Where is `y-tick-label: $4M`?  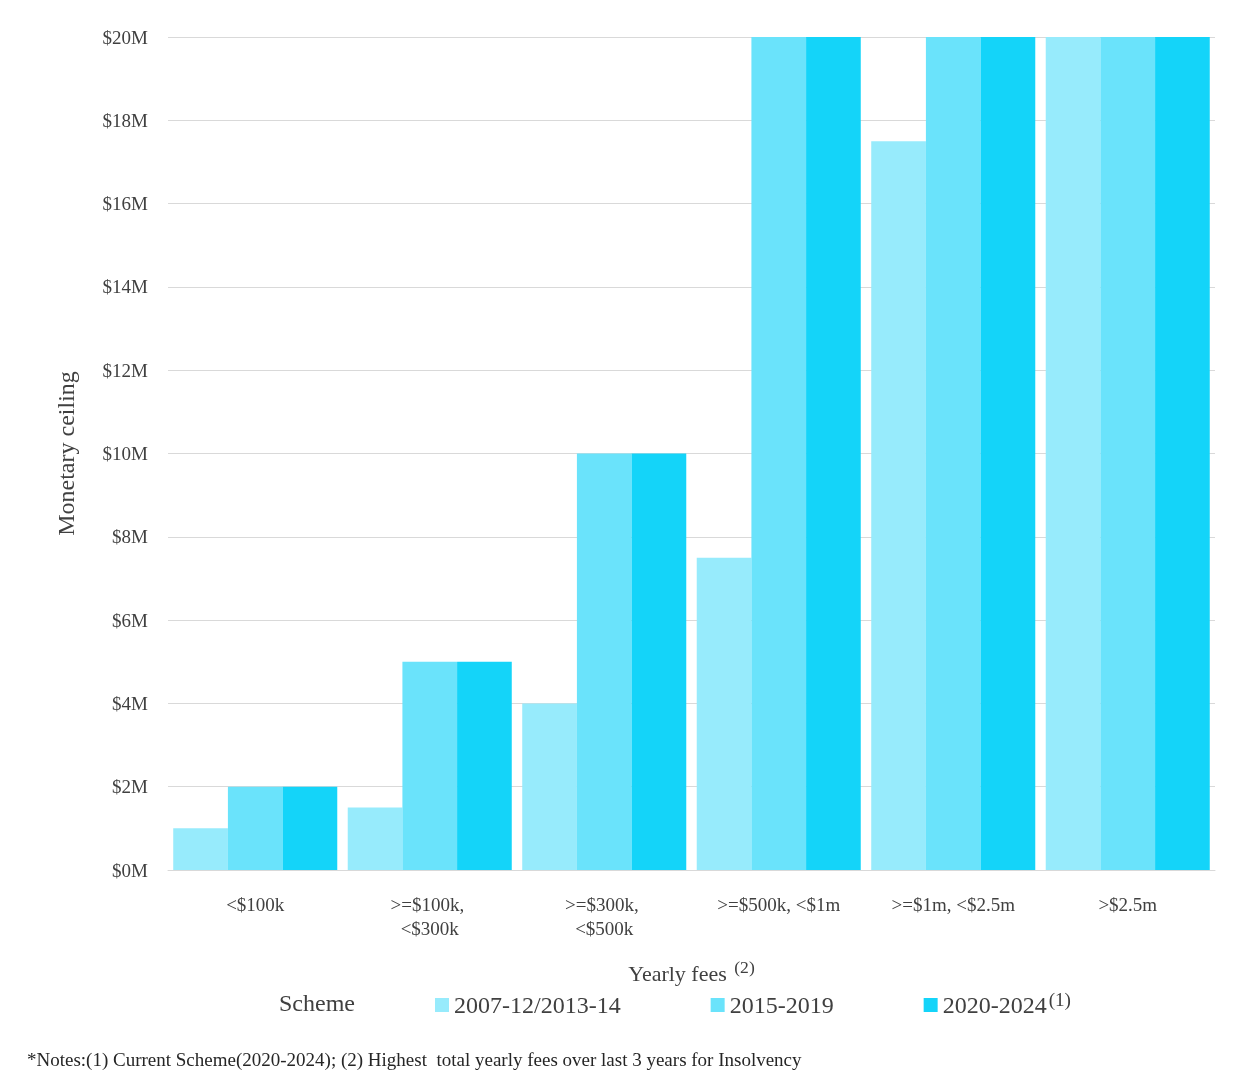 y-tick-label: $4M is located at coordinates (130, 703).